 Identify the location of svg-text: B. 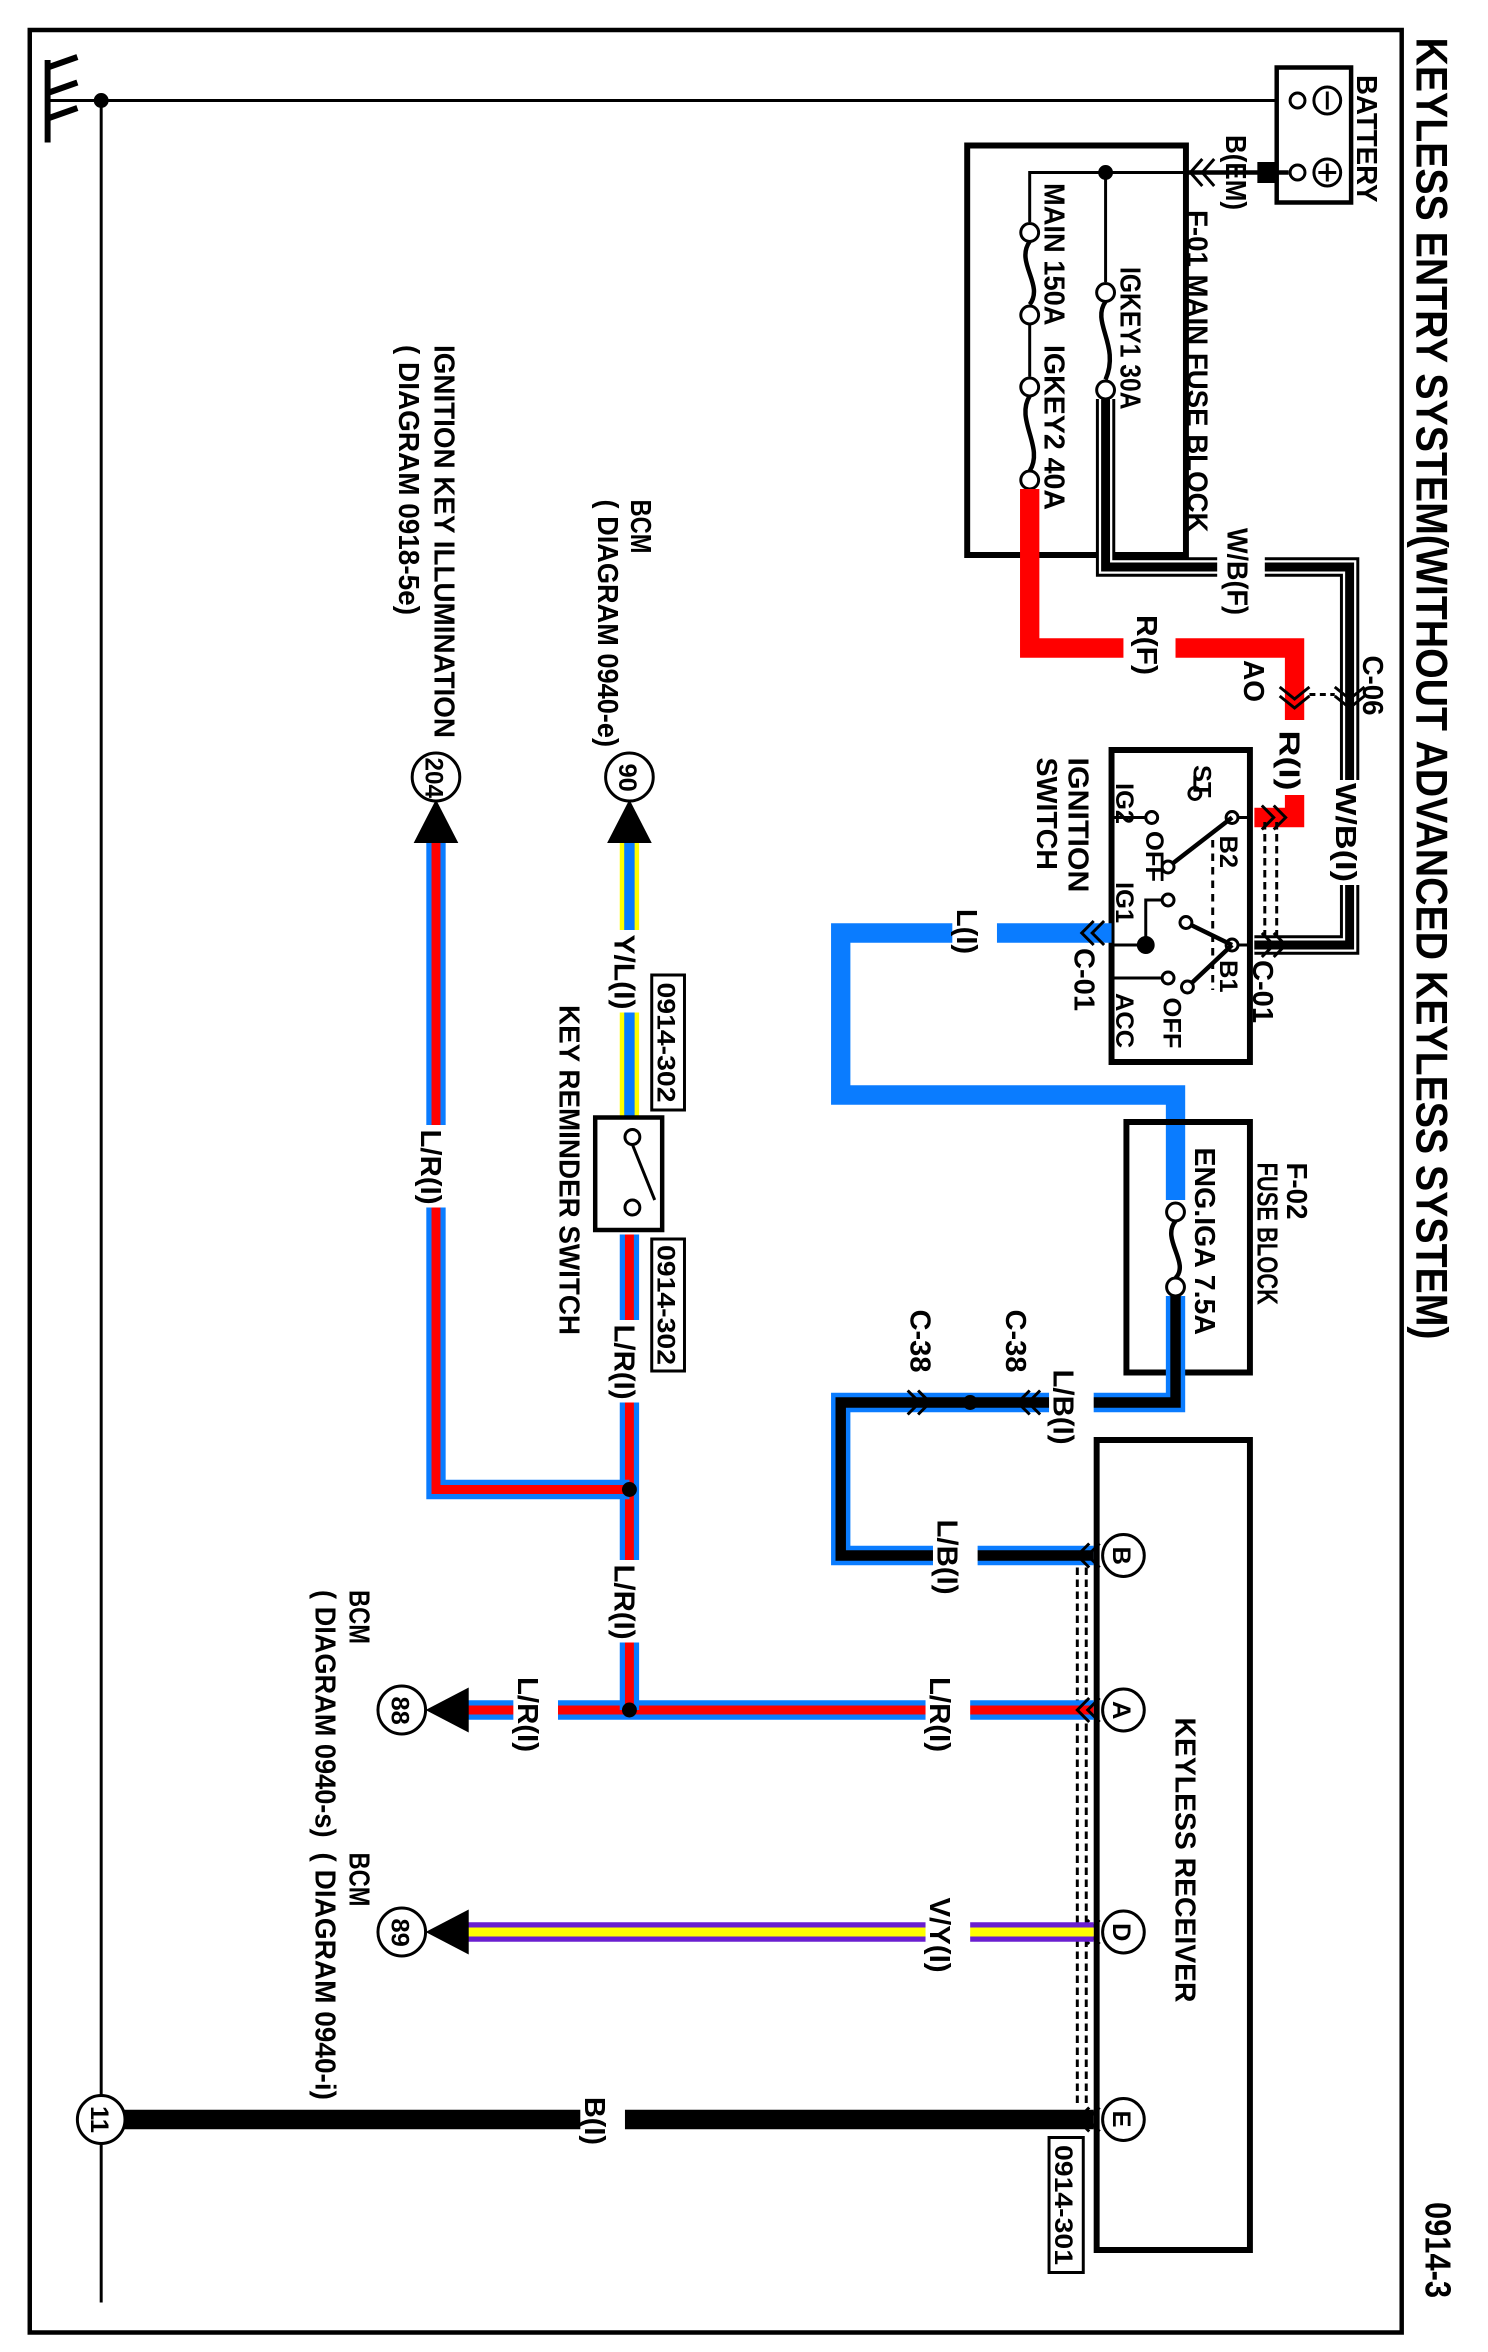
(1121, 1556).